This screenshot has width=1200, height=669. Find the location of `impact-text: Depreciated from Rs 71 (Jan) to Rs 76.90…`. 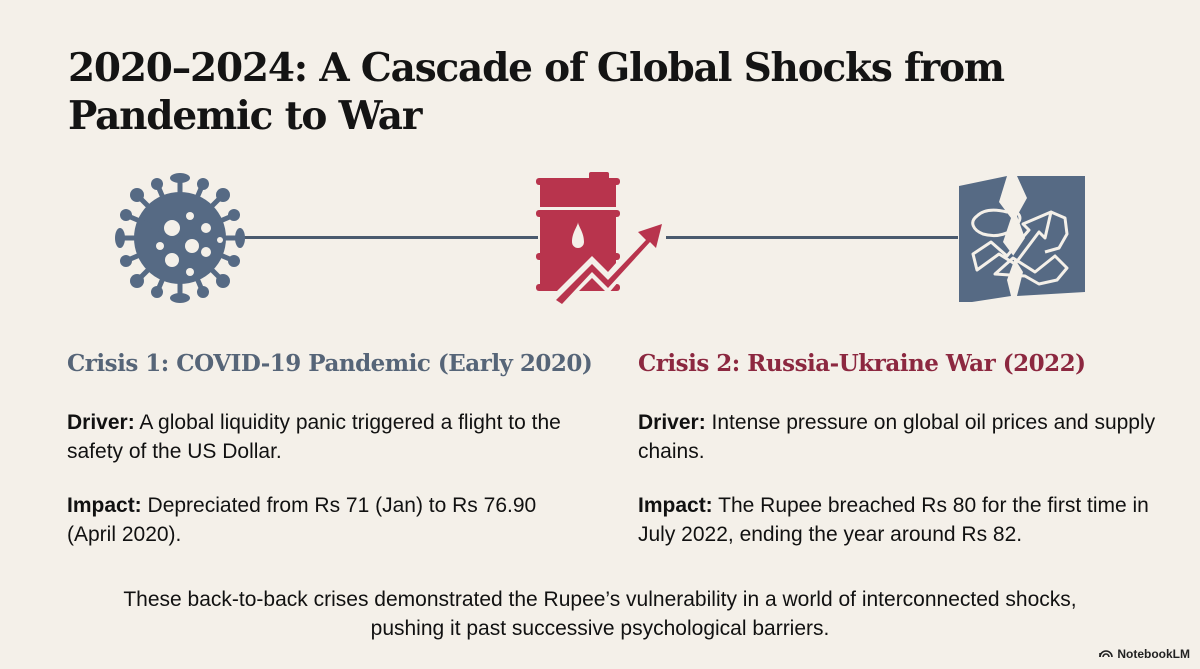

impact-text: Depreciated from Rs 71 (Jan) to Rs 76.90… is located at coordinates (302, 520).